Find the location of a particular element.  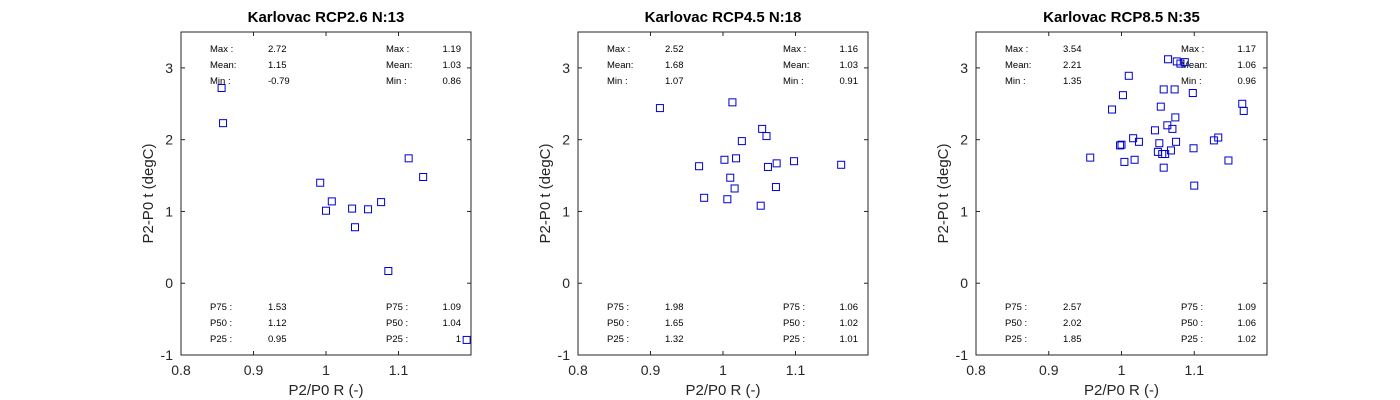

stat-value: 1.09 is located at coordinates (1247, 307).